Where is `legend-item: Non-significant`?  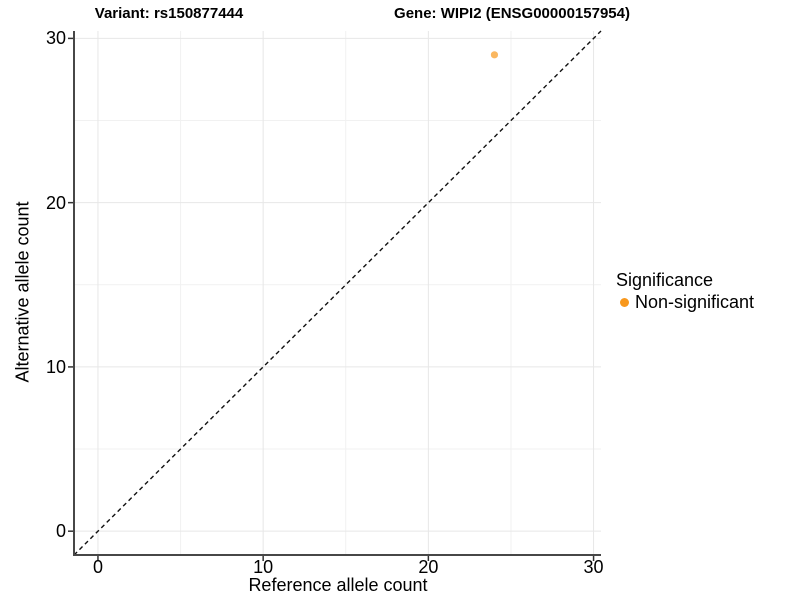
legend-item: Non-significant is located at coordinates (685, 302).